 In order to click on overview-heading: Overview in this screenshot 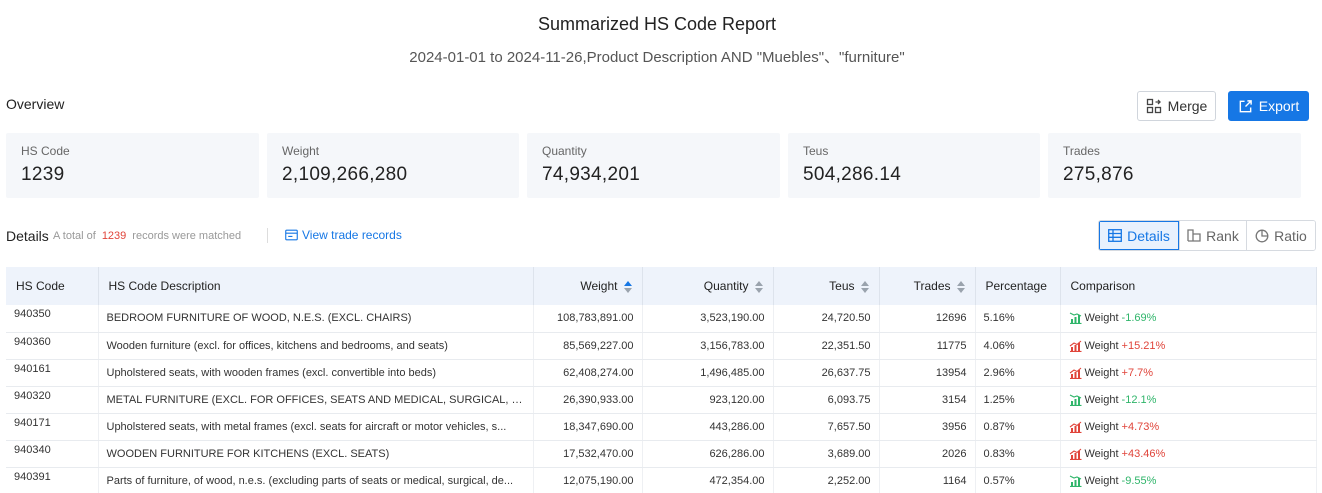, I will do `click(35, 104)`.